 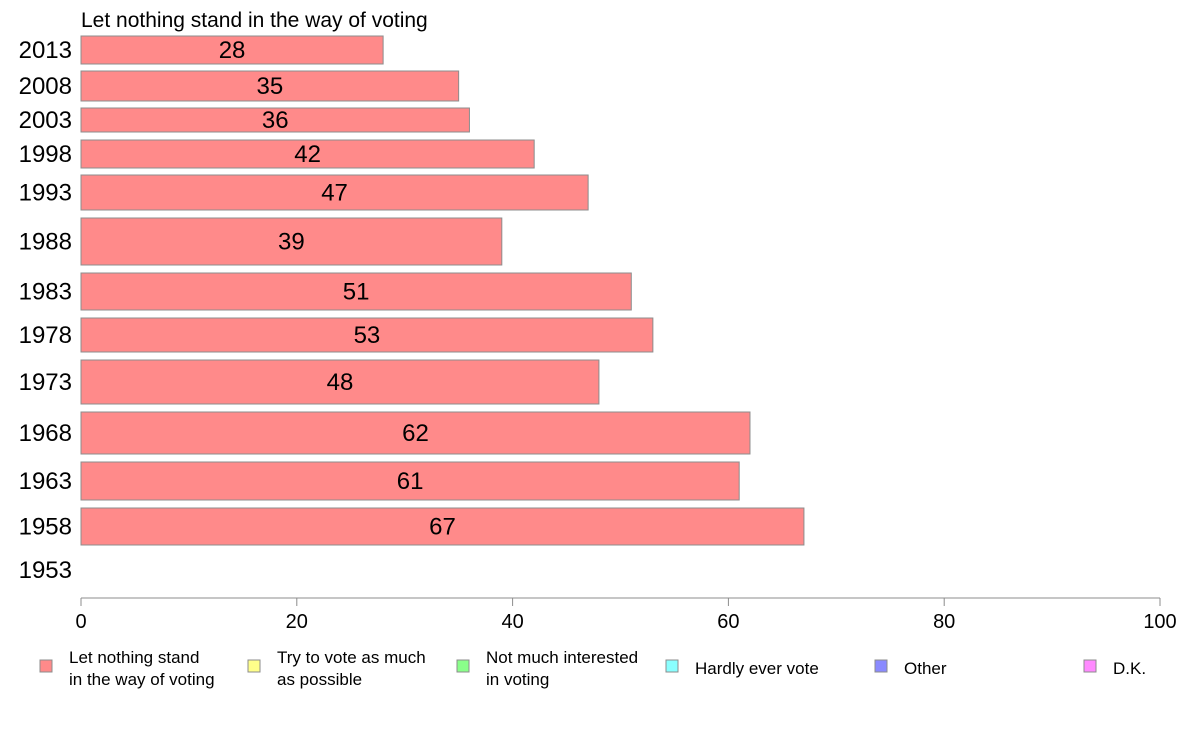 I want to click on bar-value-label: 36, so click(x=275, y=120).